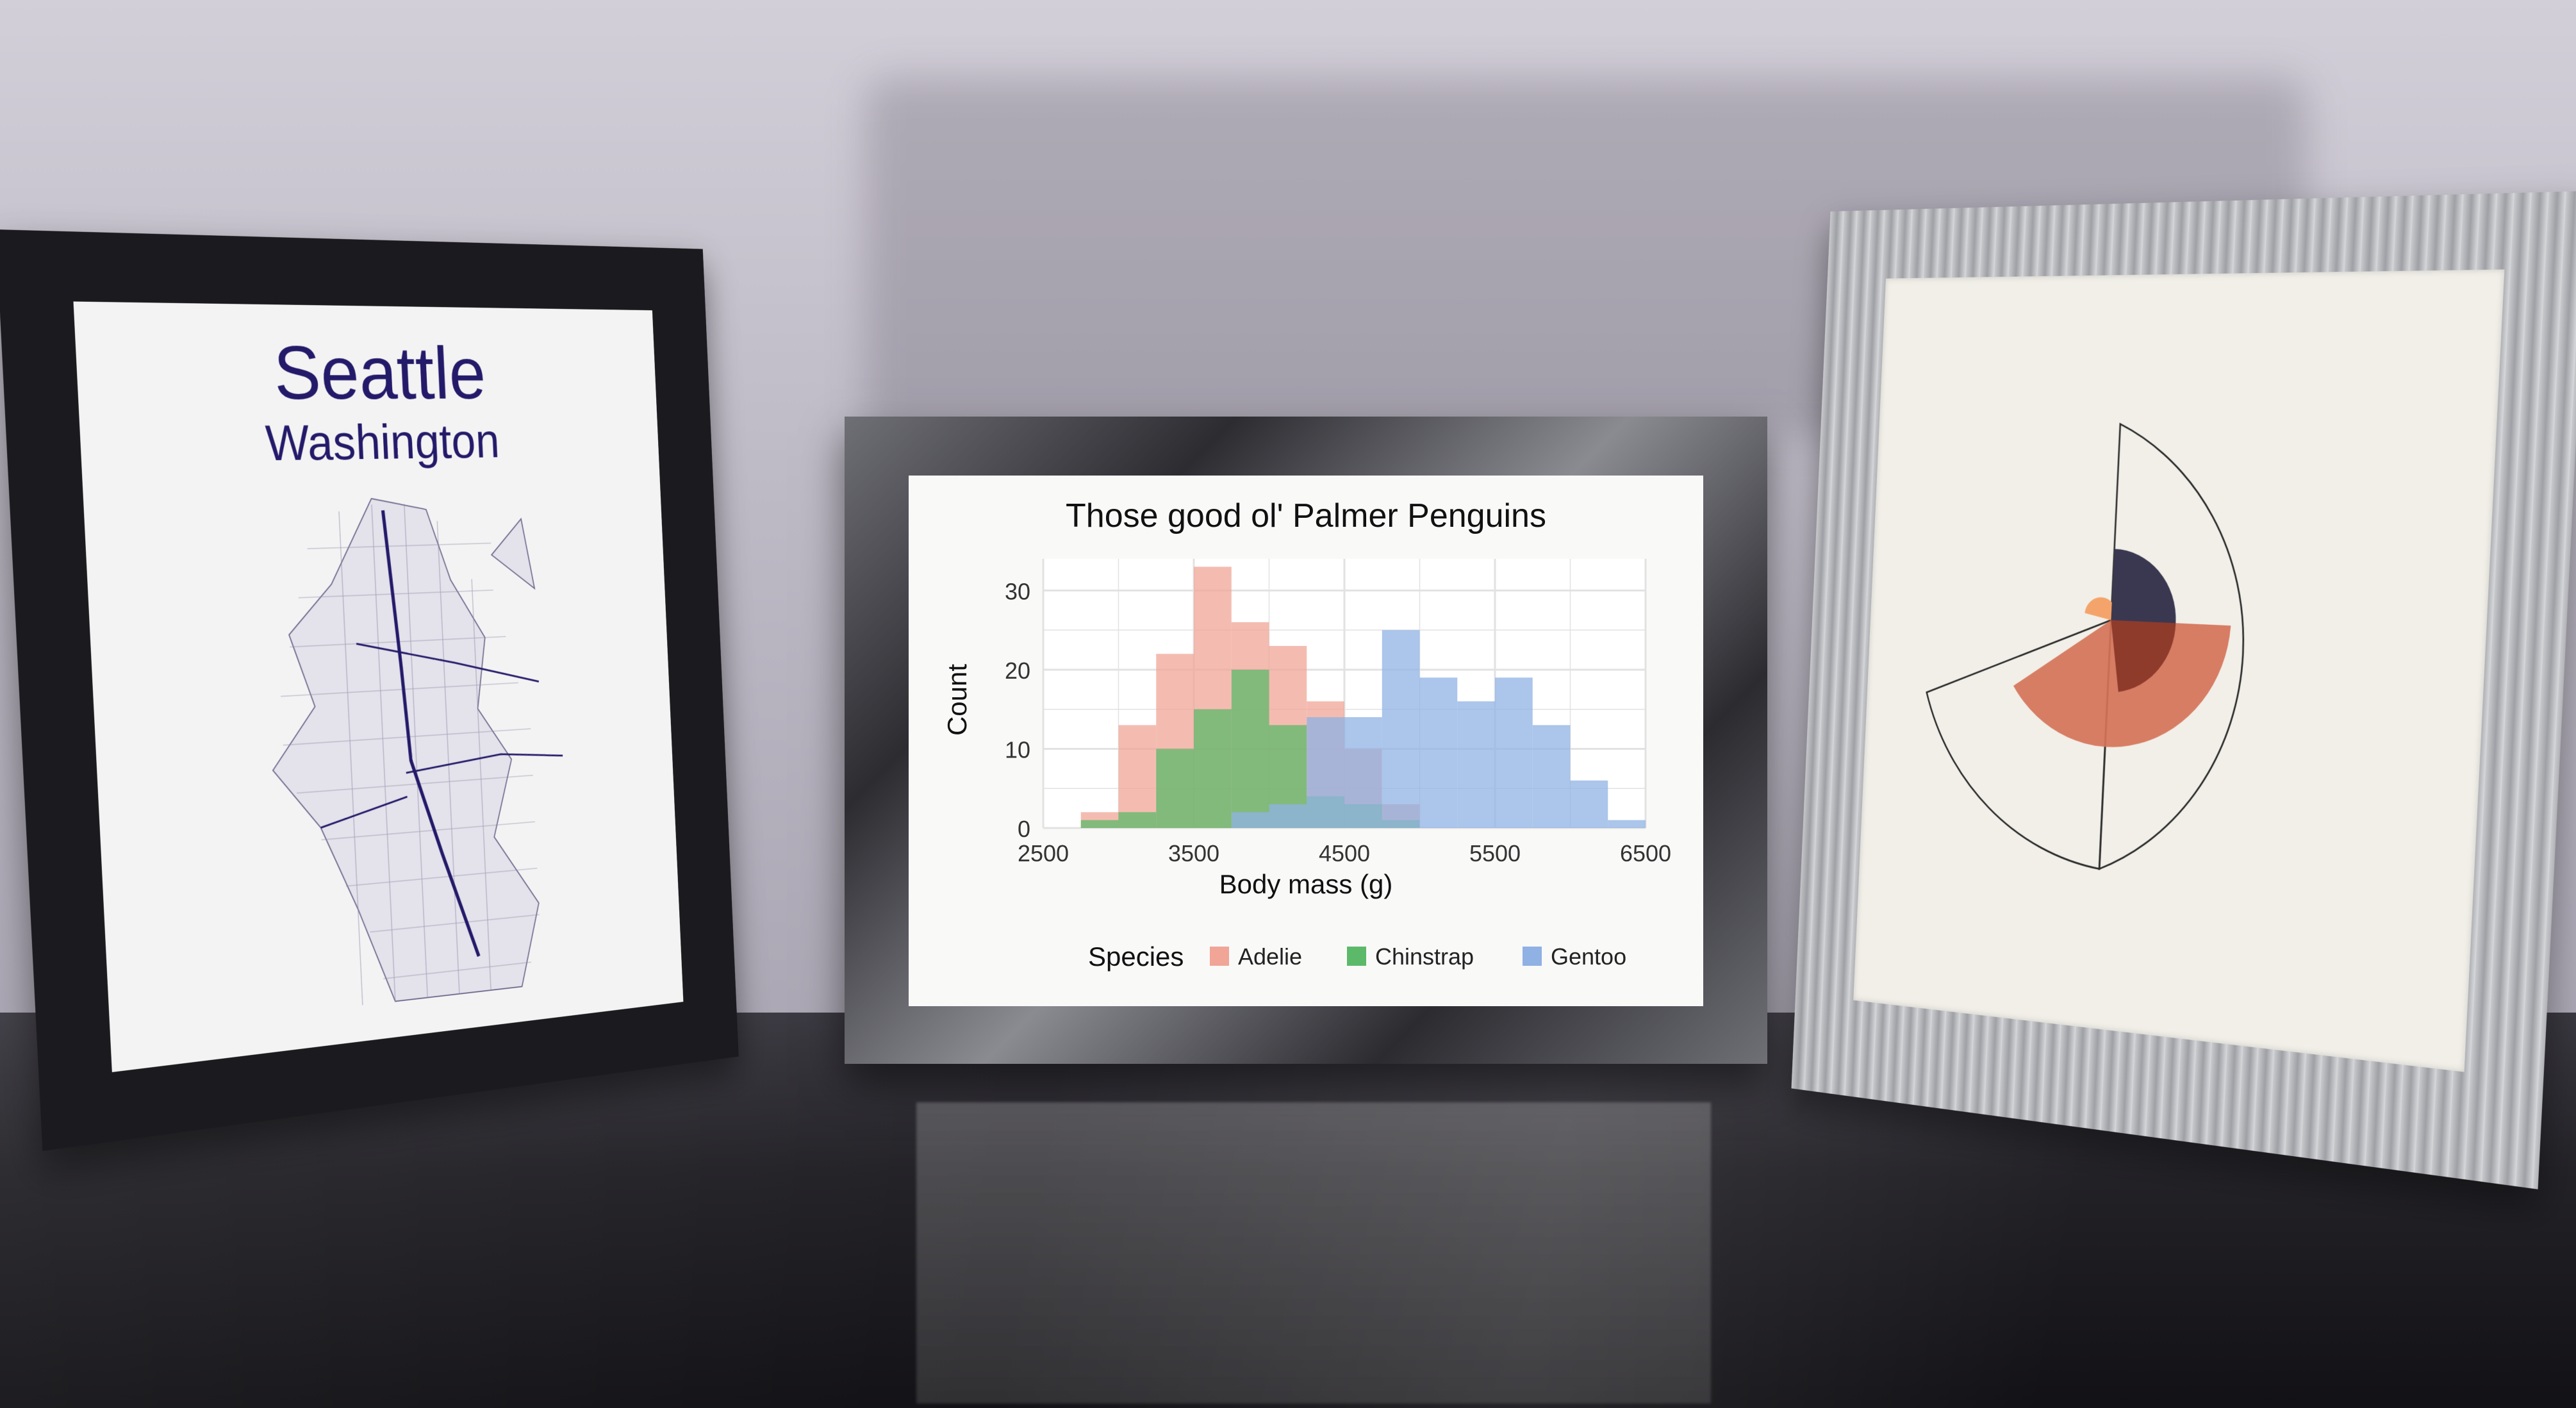  I want to click on seattle-map-print: Seattle Washington, so click(378, 687).